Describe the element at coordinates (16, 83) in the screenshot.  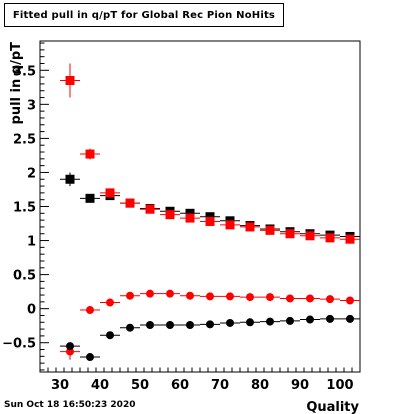
I see `y-axis-title: pull in q/pT` at that location.